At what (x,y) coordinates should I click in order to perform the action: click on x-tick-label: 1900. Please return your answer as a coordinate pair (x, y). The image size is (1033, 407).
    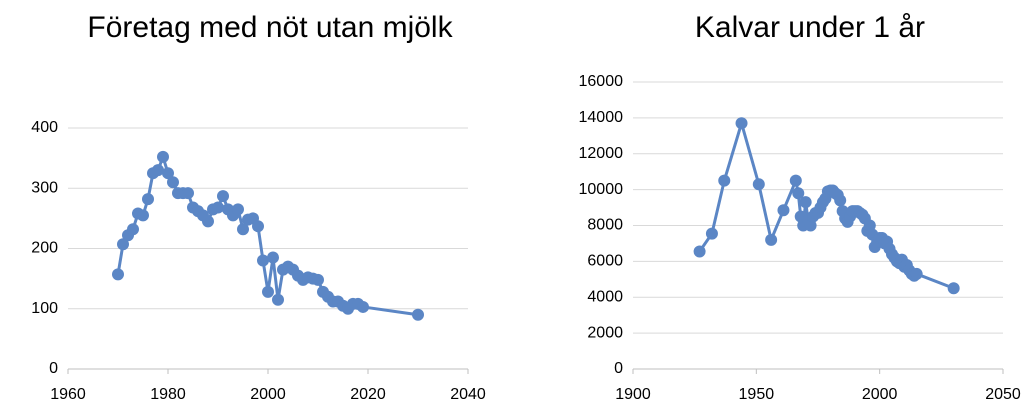
    Looking at the image, I should click on (633, 394).